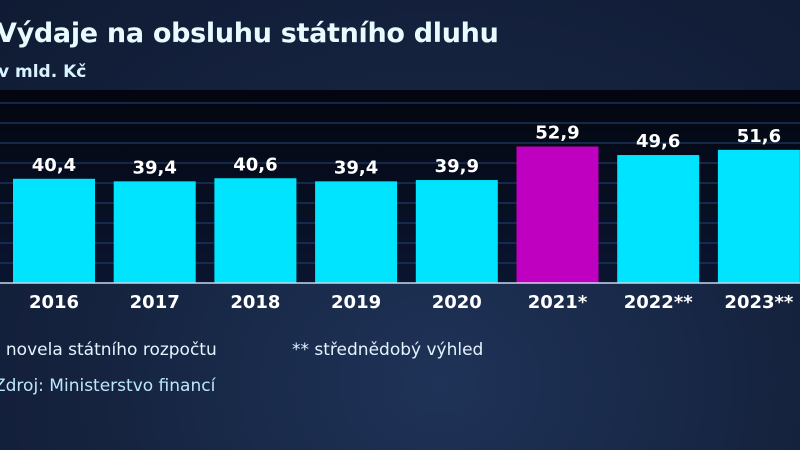 Image resolution: width=800 pixels, height=450 pixels. Describe the element at coordinates (558, 302) in the screenshot. I see `x-tick-label: 2021*` at that location.